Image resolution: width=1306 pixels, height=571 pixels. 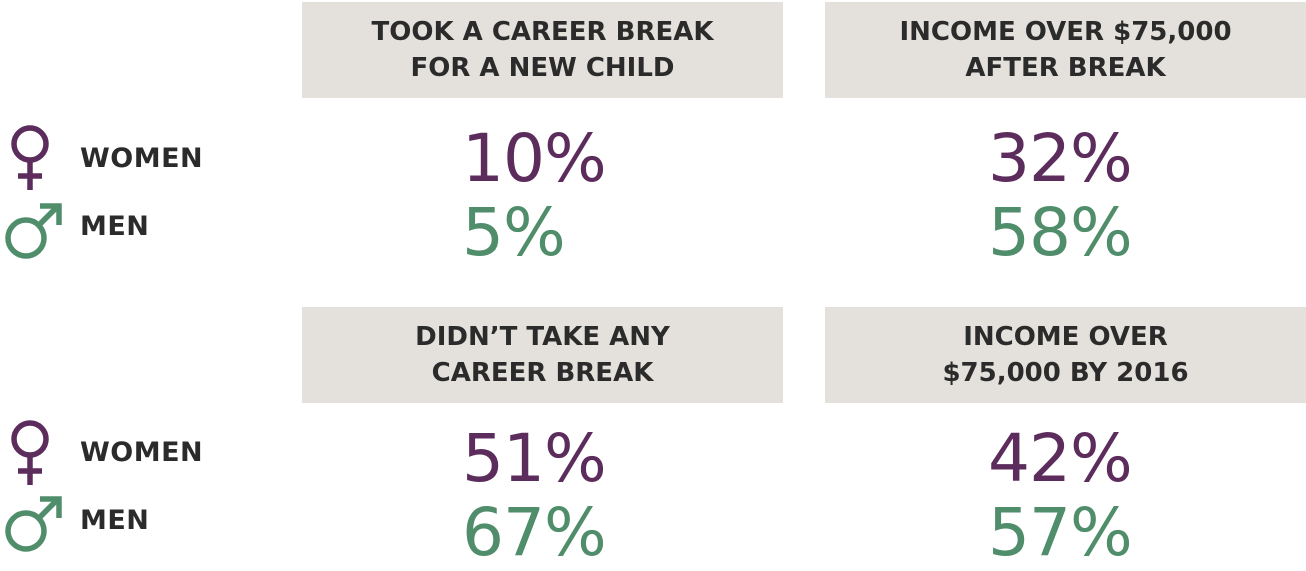 I want to click on header-line-2: CAREER BREAK, so click(x=542, y=373).